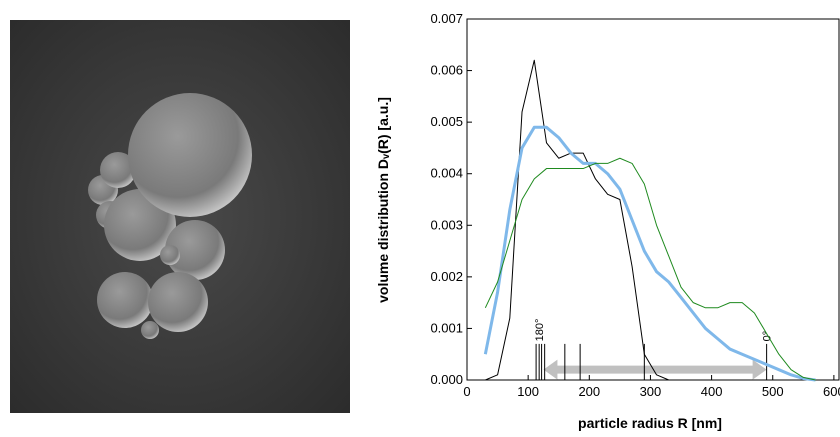  Describe the element at coordinates (446, 327) in the screenshot. I see `y-tick-label: 0.001` at that location.